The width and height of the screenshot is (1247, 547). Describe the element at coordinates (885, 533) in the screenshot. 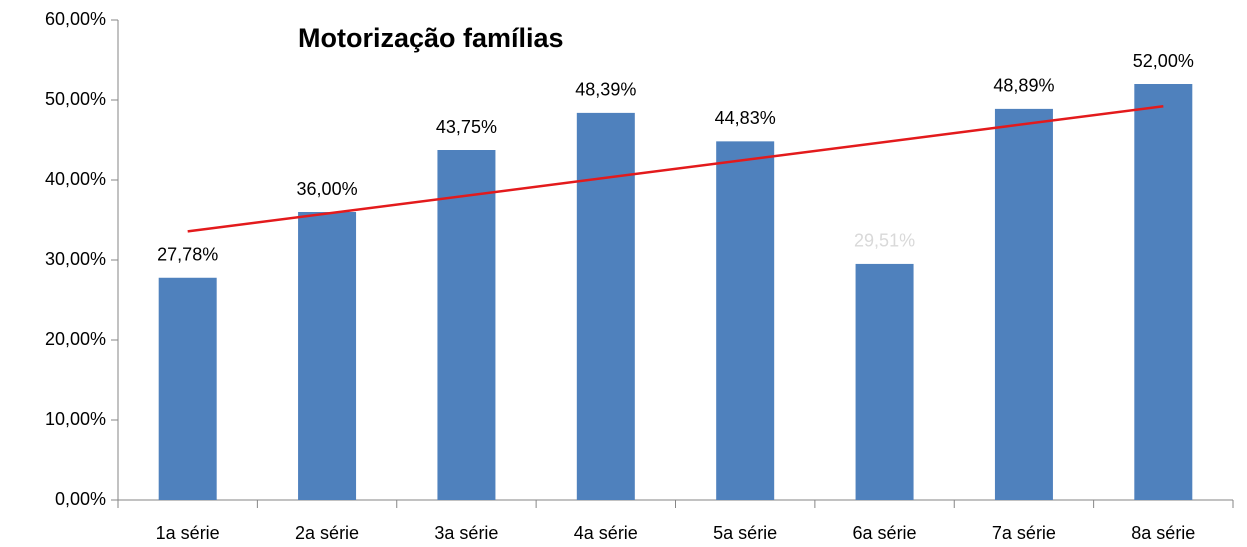

I see `x-tick-label: 6a série` at that location.